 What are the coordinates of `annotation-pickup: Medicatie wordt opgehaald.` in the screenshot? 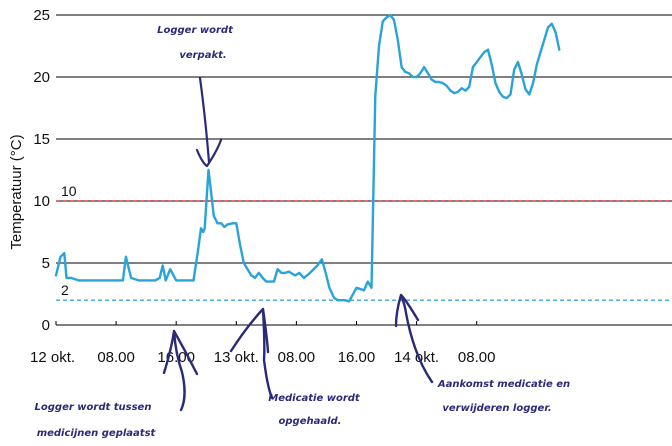 It's located at (295, 367).